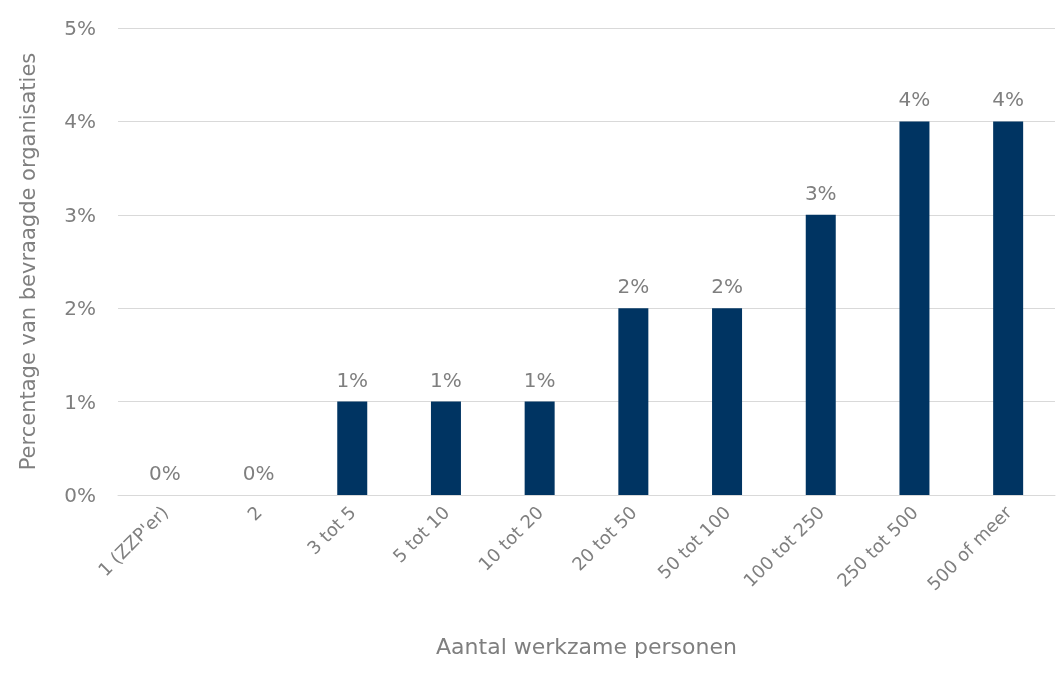  Describe the element at coordinates (421, 534) in the screenshot. I see `x-tick-label: 5 tot 10` at that location.